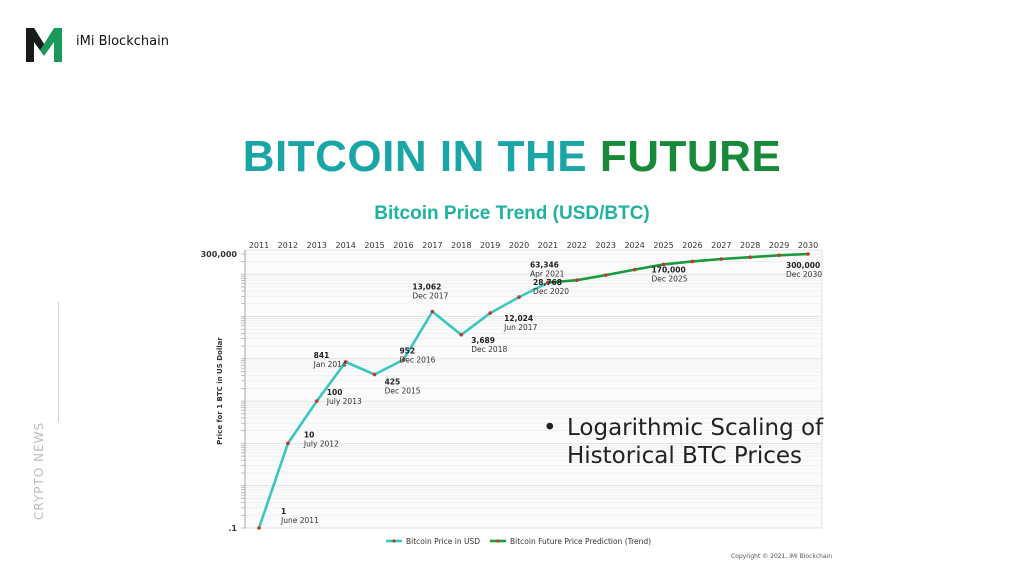  What do you see at coordinates (421, 156) in the screenshot?
I see `title-part-1: BITCOIN IN THE` at bounding box center [421, 156].